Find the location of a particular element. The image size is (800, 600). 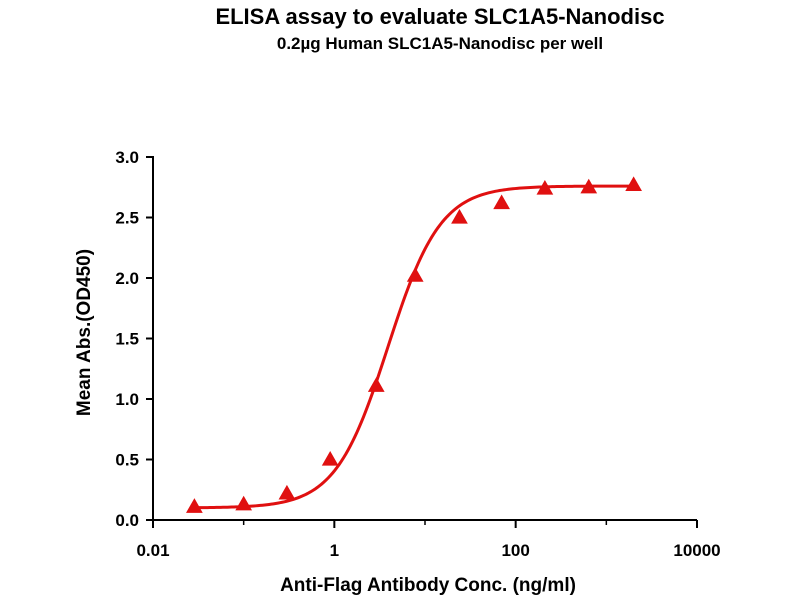

y-tick-label-4: 2.0 is located at coordinates (127, 278).